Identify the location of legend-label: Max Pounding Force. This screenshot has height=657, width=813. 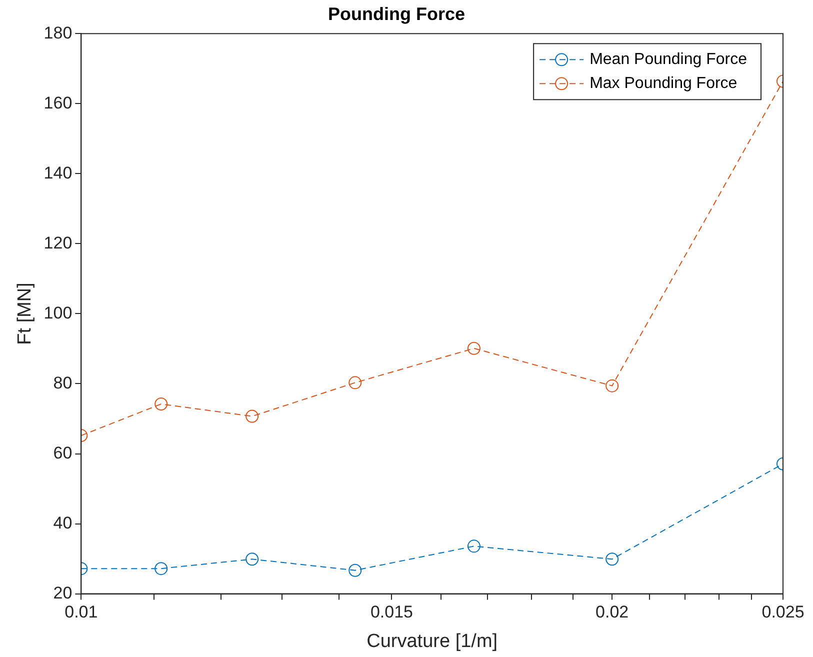
(664, 83).